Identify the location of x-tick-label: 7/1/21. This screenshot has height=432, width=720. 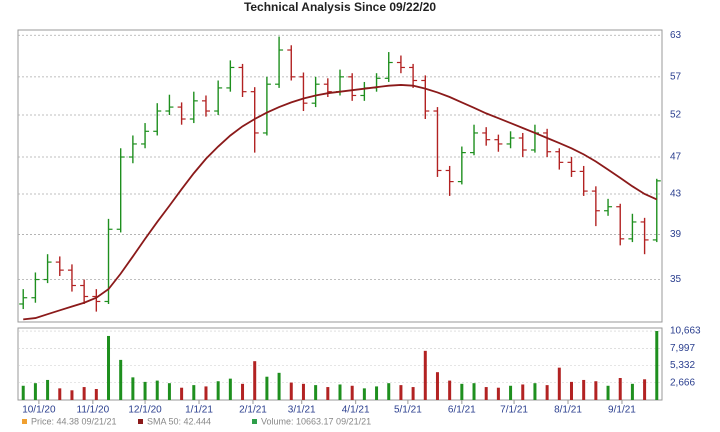
(514, 410).